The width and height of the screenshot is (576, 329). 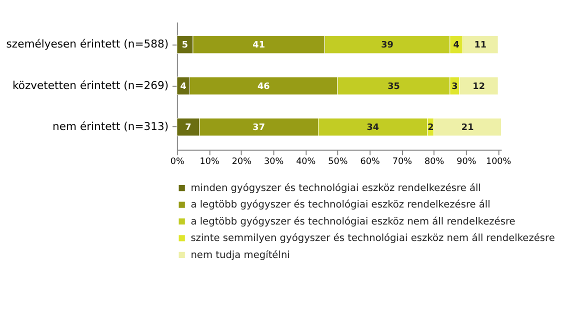 I want to click on x-tick-label: 20%, so click(x=242, y=161).